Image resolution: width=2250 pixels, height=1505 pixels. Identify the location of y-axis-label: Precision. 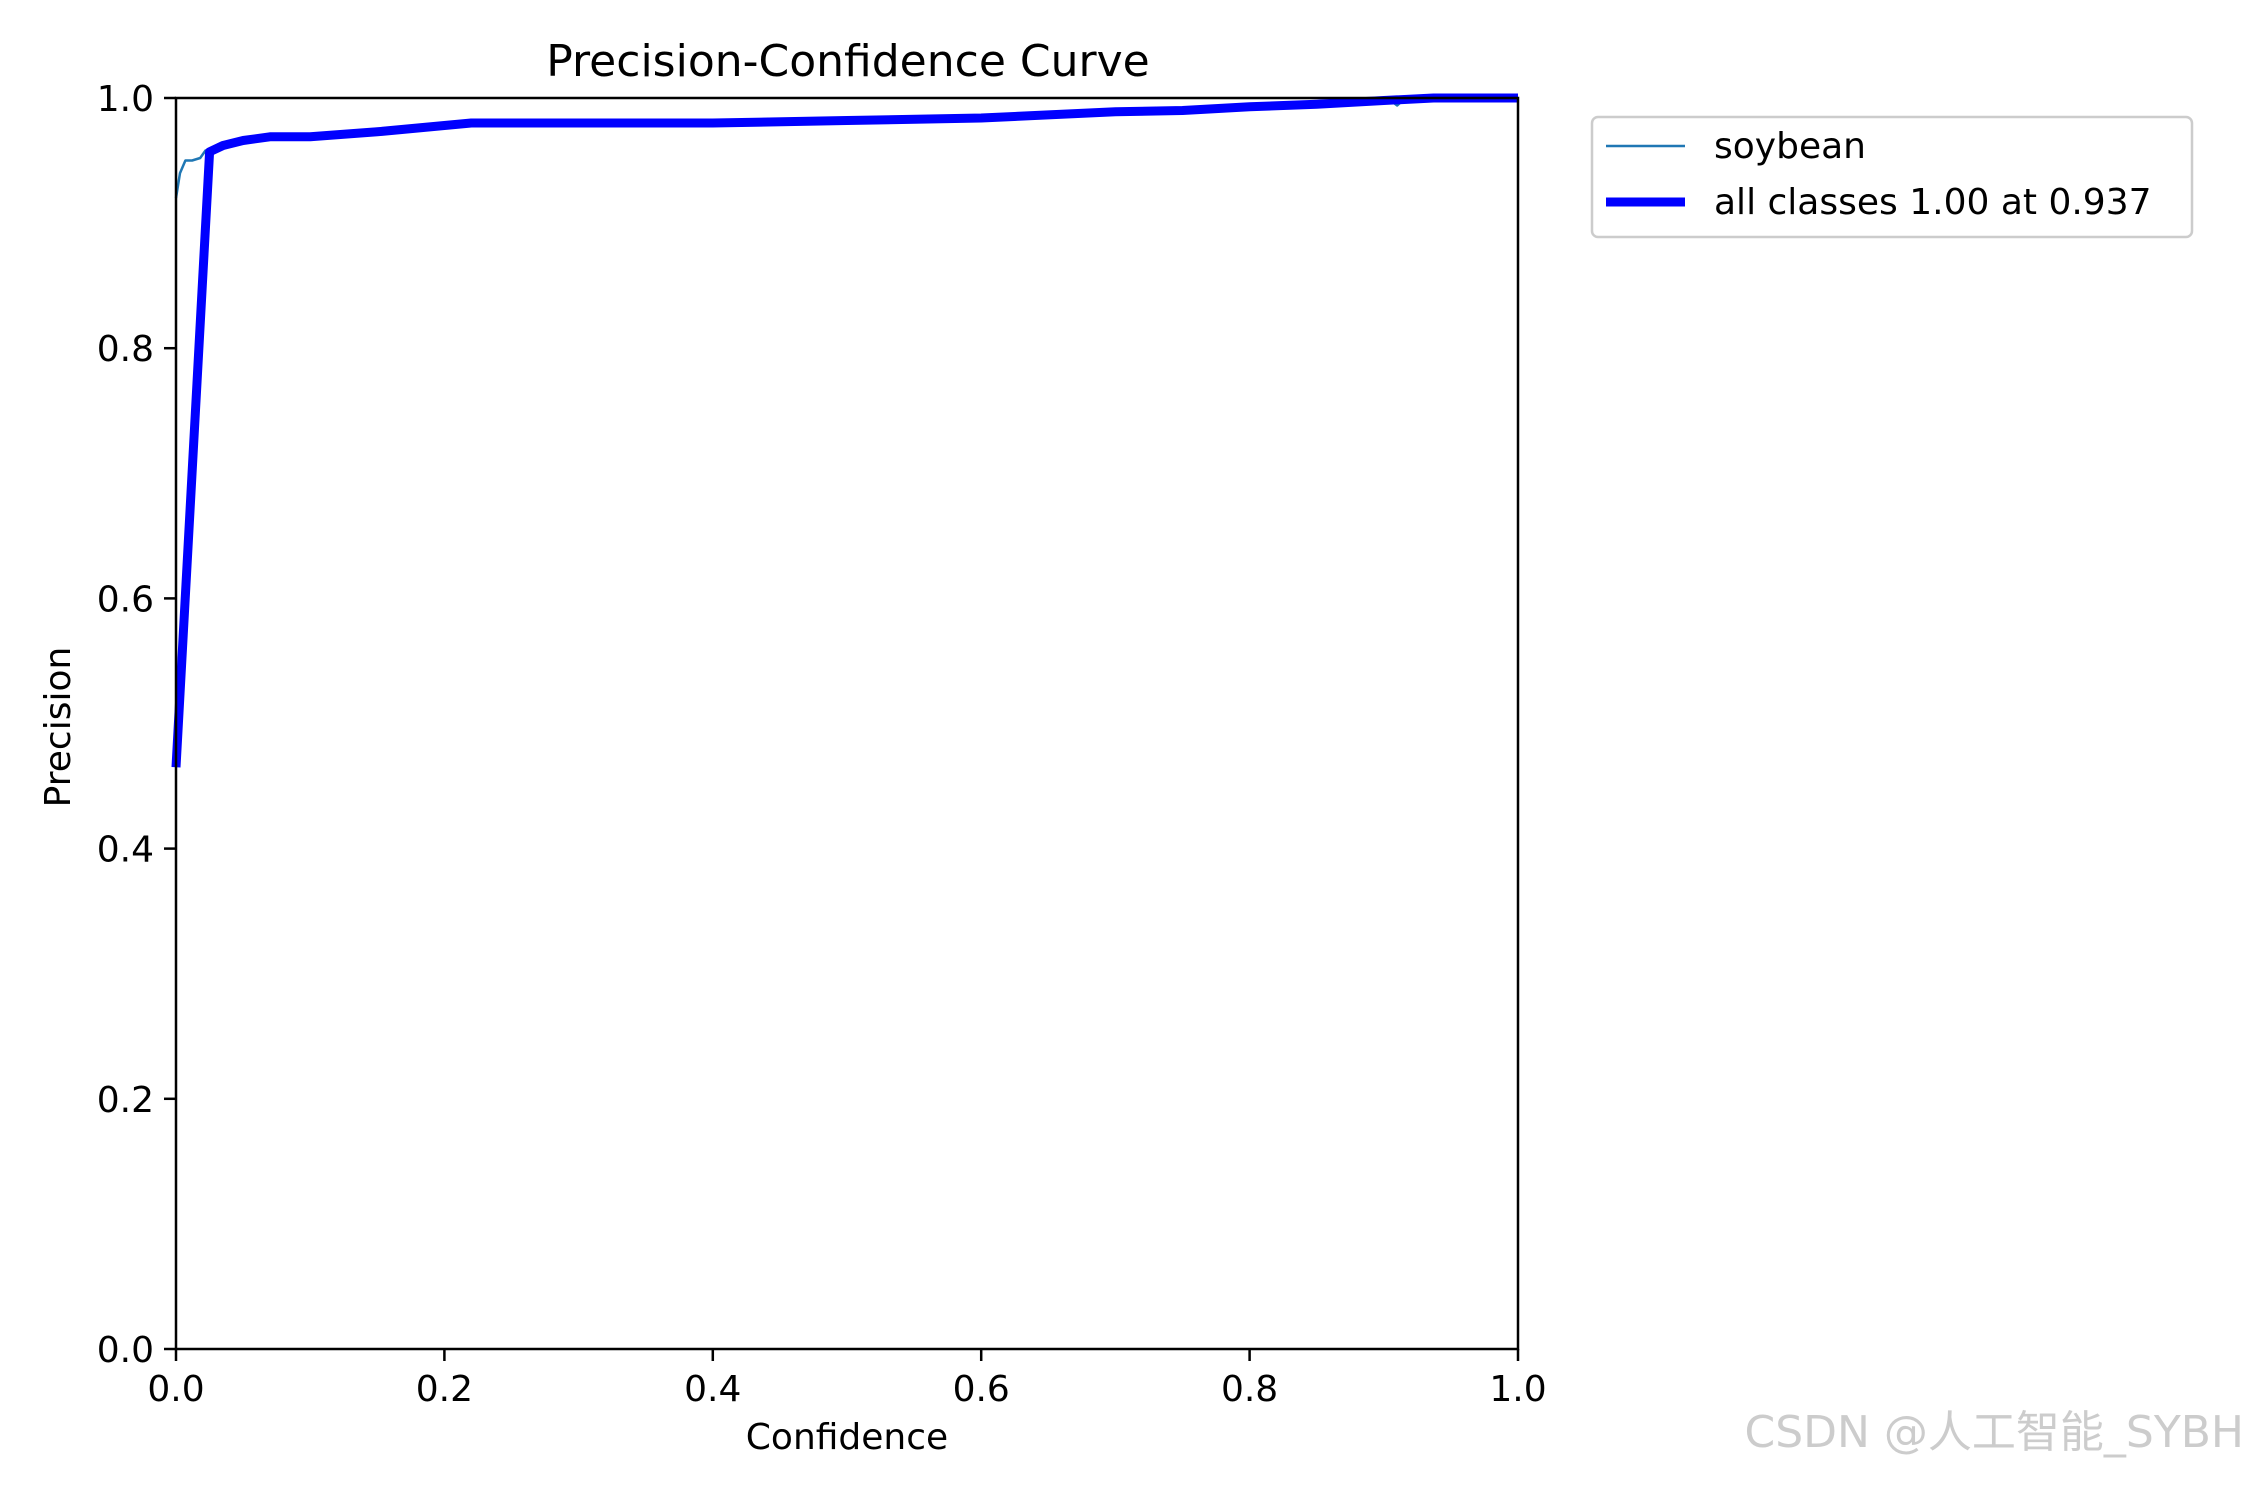
(58, 727).